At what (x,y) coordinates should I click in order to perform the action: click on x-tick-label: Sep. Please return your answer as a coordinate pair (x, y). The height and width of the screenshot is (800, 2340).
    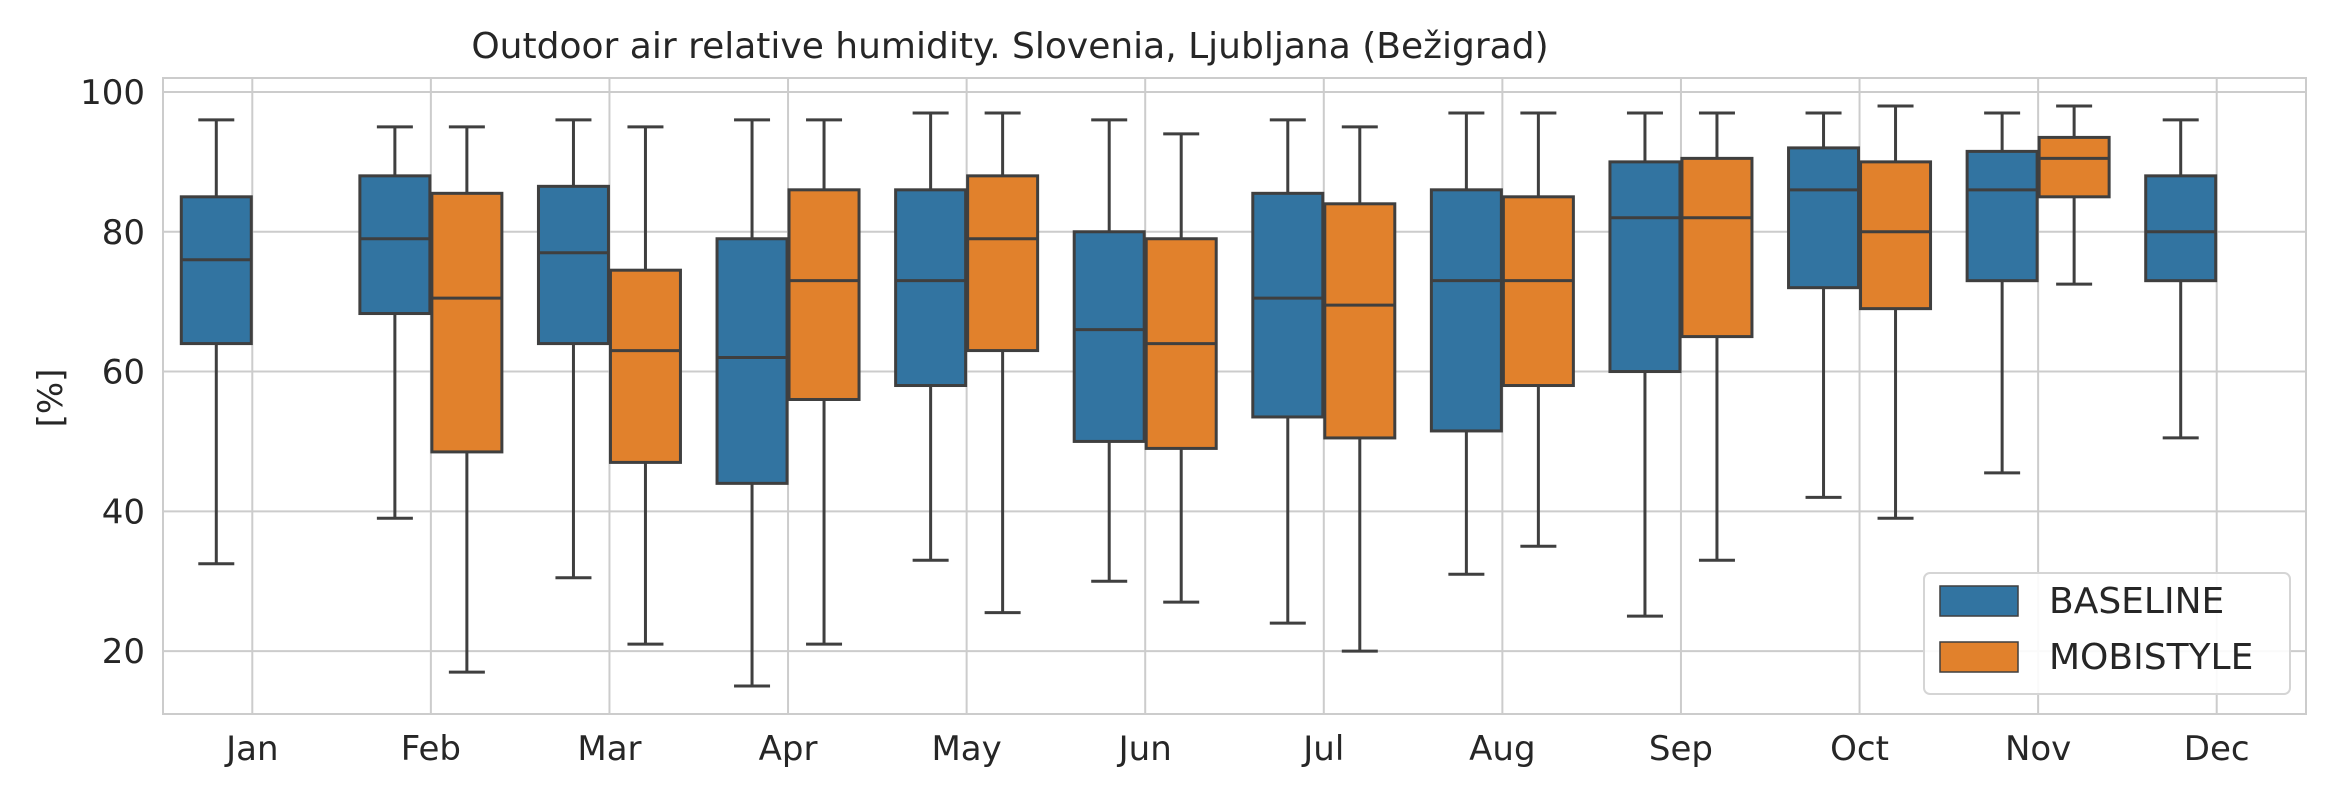
    Looking at the image, I should click on (1681, 749).